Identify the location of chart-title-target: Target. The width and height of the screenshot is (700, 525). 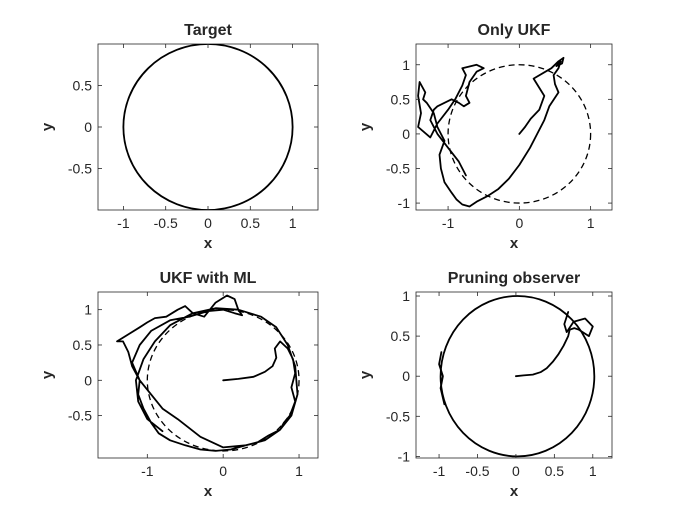
(208, 30).